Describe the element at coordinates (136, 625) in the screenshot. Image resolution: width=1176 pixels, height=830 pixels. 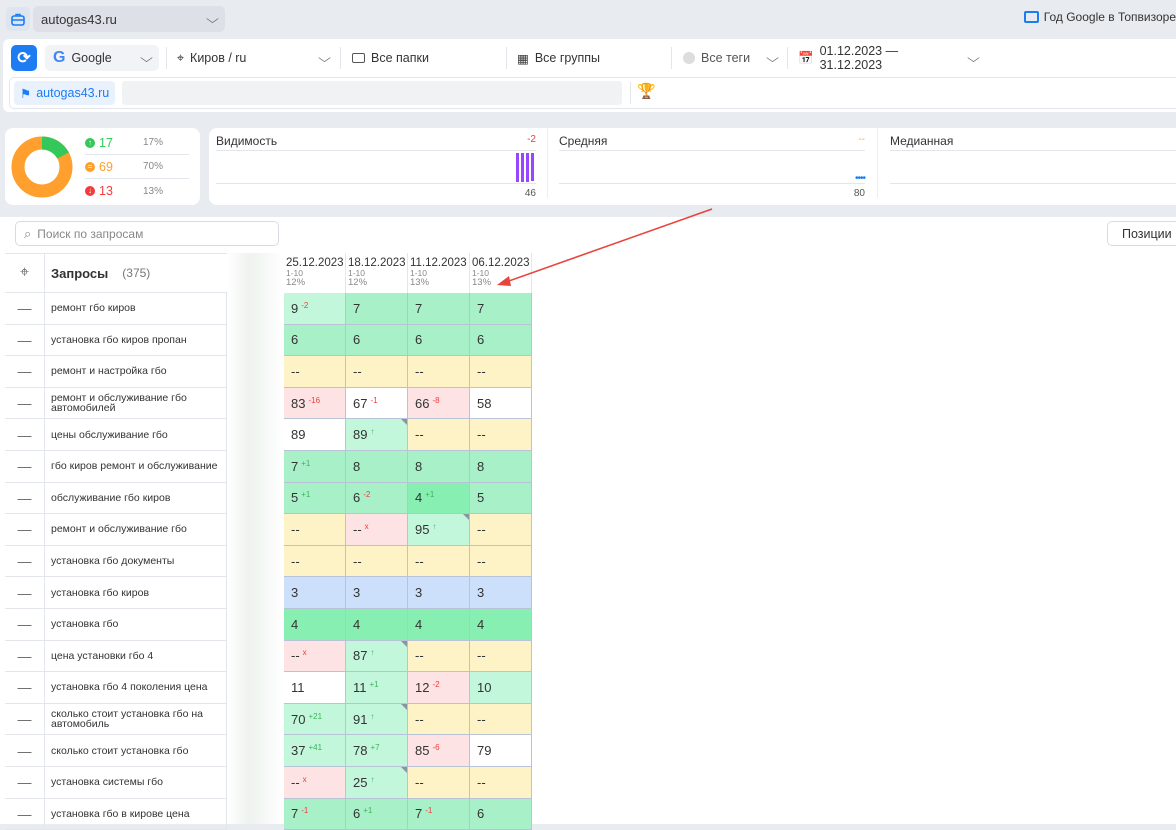
I see `query-name: установка гбо` at that location.